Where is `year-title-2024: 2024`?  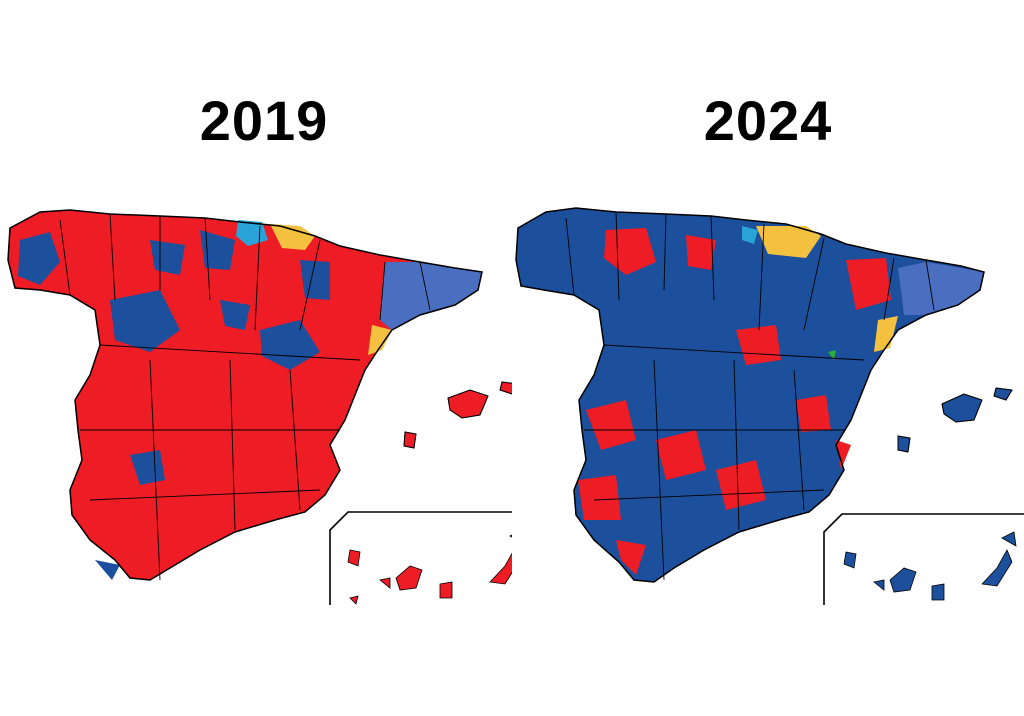 year-title-2024: 2024 is located at coordinates (768, 120).